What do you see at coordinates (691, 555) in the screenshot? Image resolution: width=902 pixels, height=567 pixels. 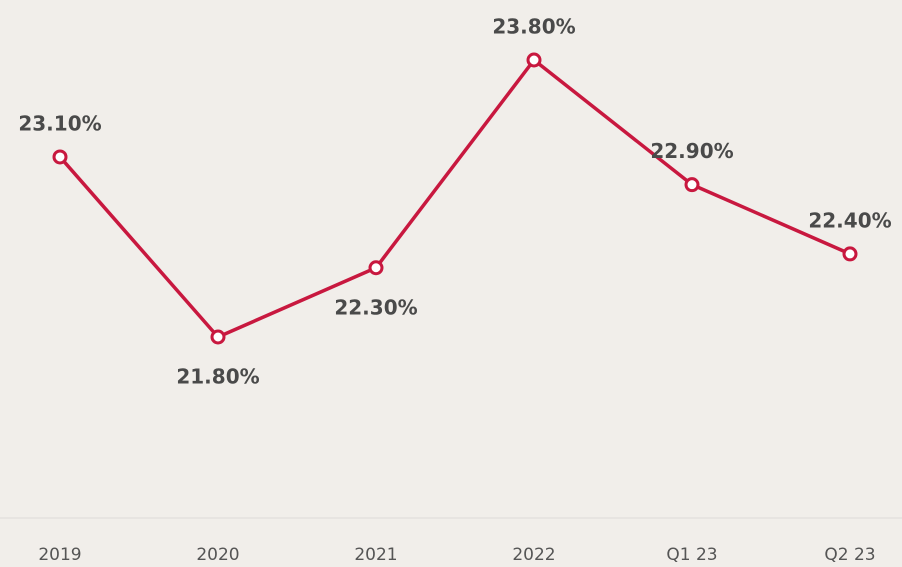 I see `x-tick-label: Q1 23` at bounding box center [691, 555].